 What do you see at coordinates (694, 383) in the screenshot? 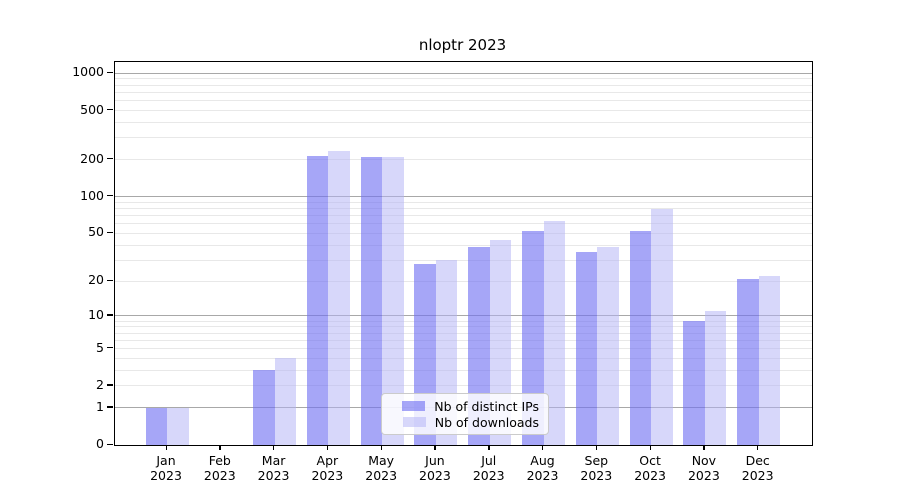
I see `bar-distinct-ips-nov` at bounding box center [694, 383].